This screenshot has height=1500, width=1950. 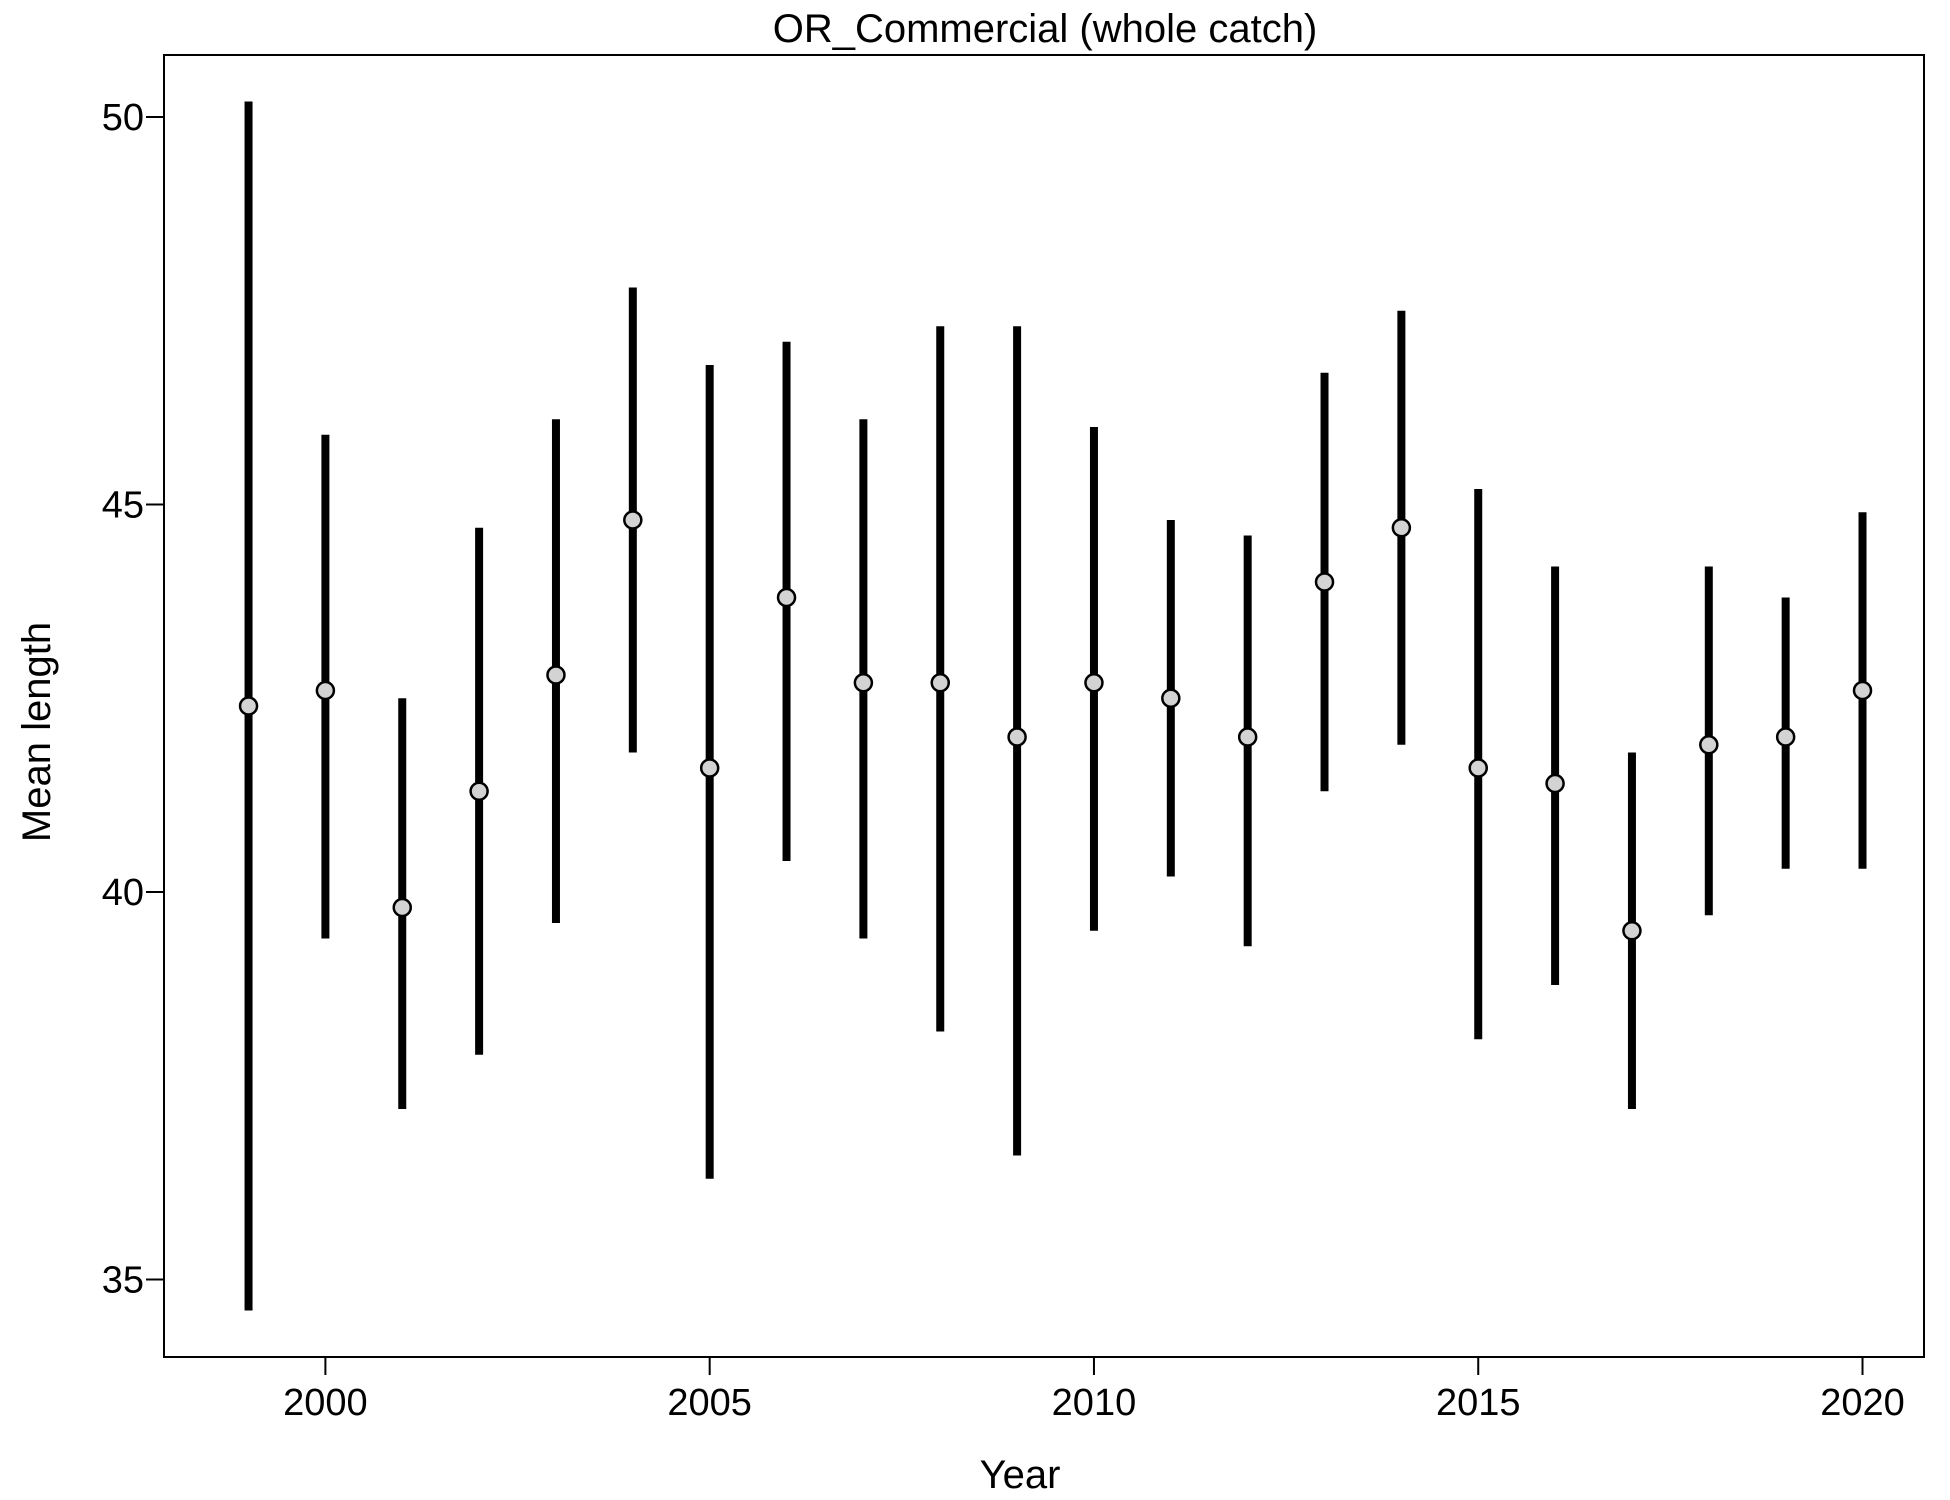 What do you see at coordinates (123, 118) in the screenshot?
I see `y-tick-label: 50` at bounding box center [123, 118].